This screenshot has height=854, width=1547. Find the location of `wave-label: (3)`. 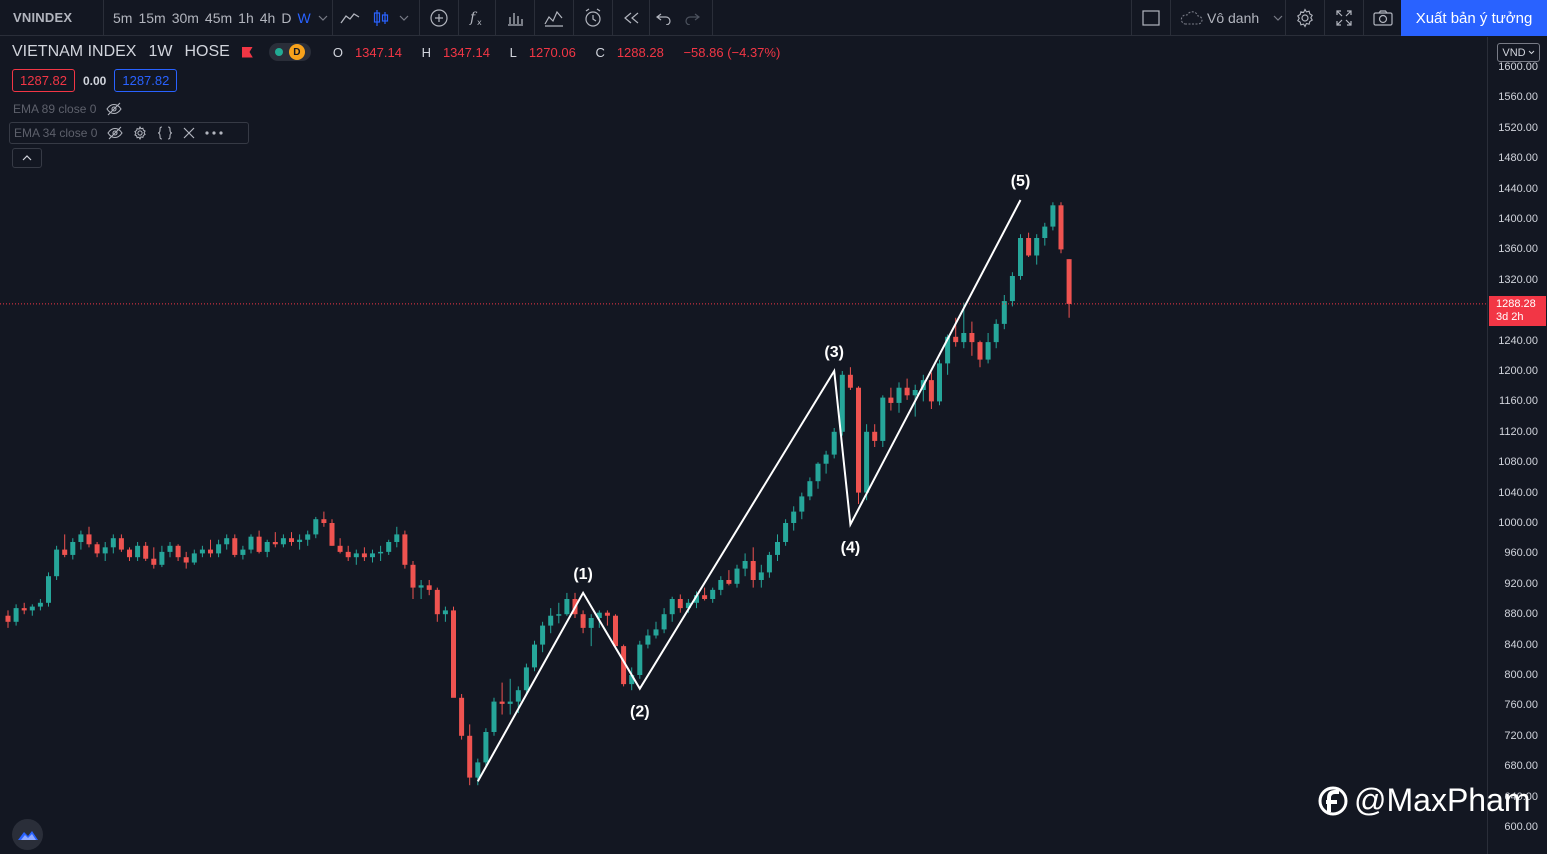

wave-label: (3) is located at coordinates (834, 352).